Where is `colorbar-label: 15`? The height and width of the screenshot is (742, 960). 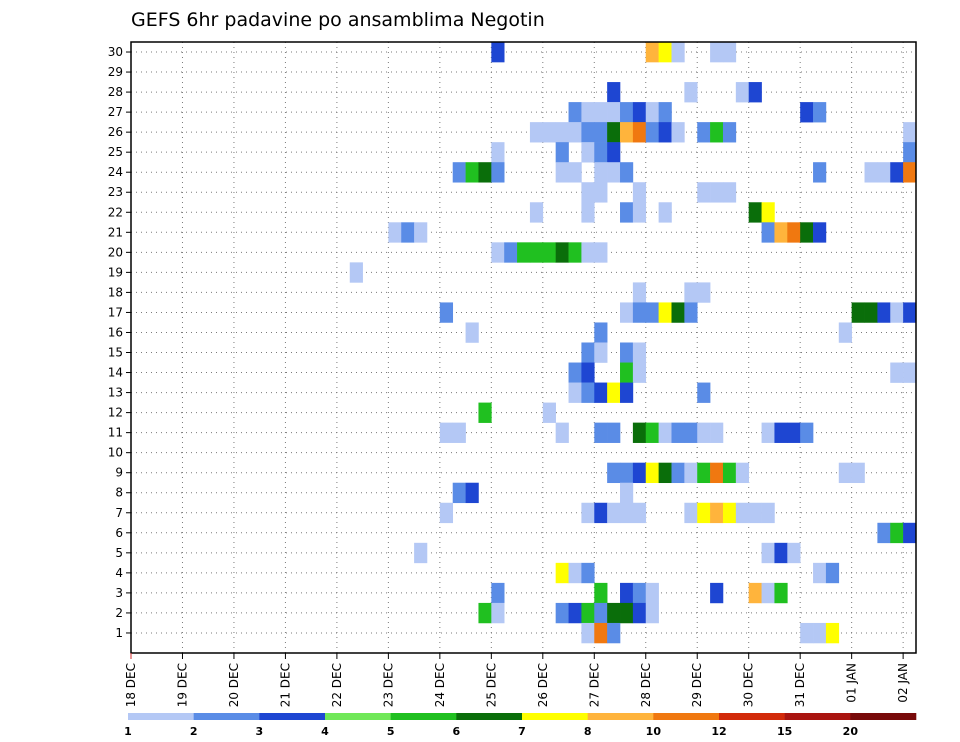
colorbar-label: 15 is located at coordinates (784, 731).